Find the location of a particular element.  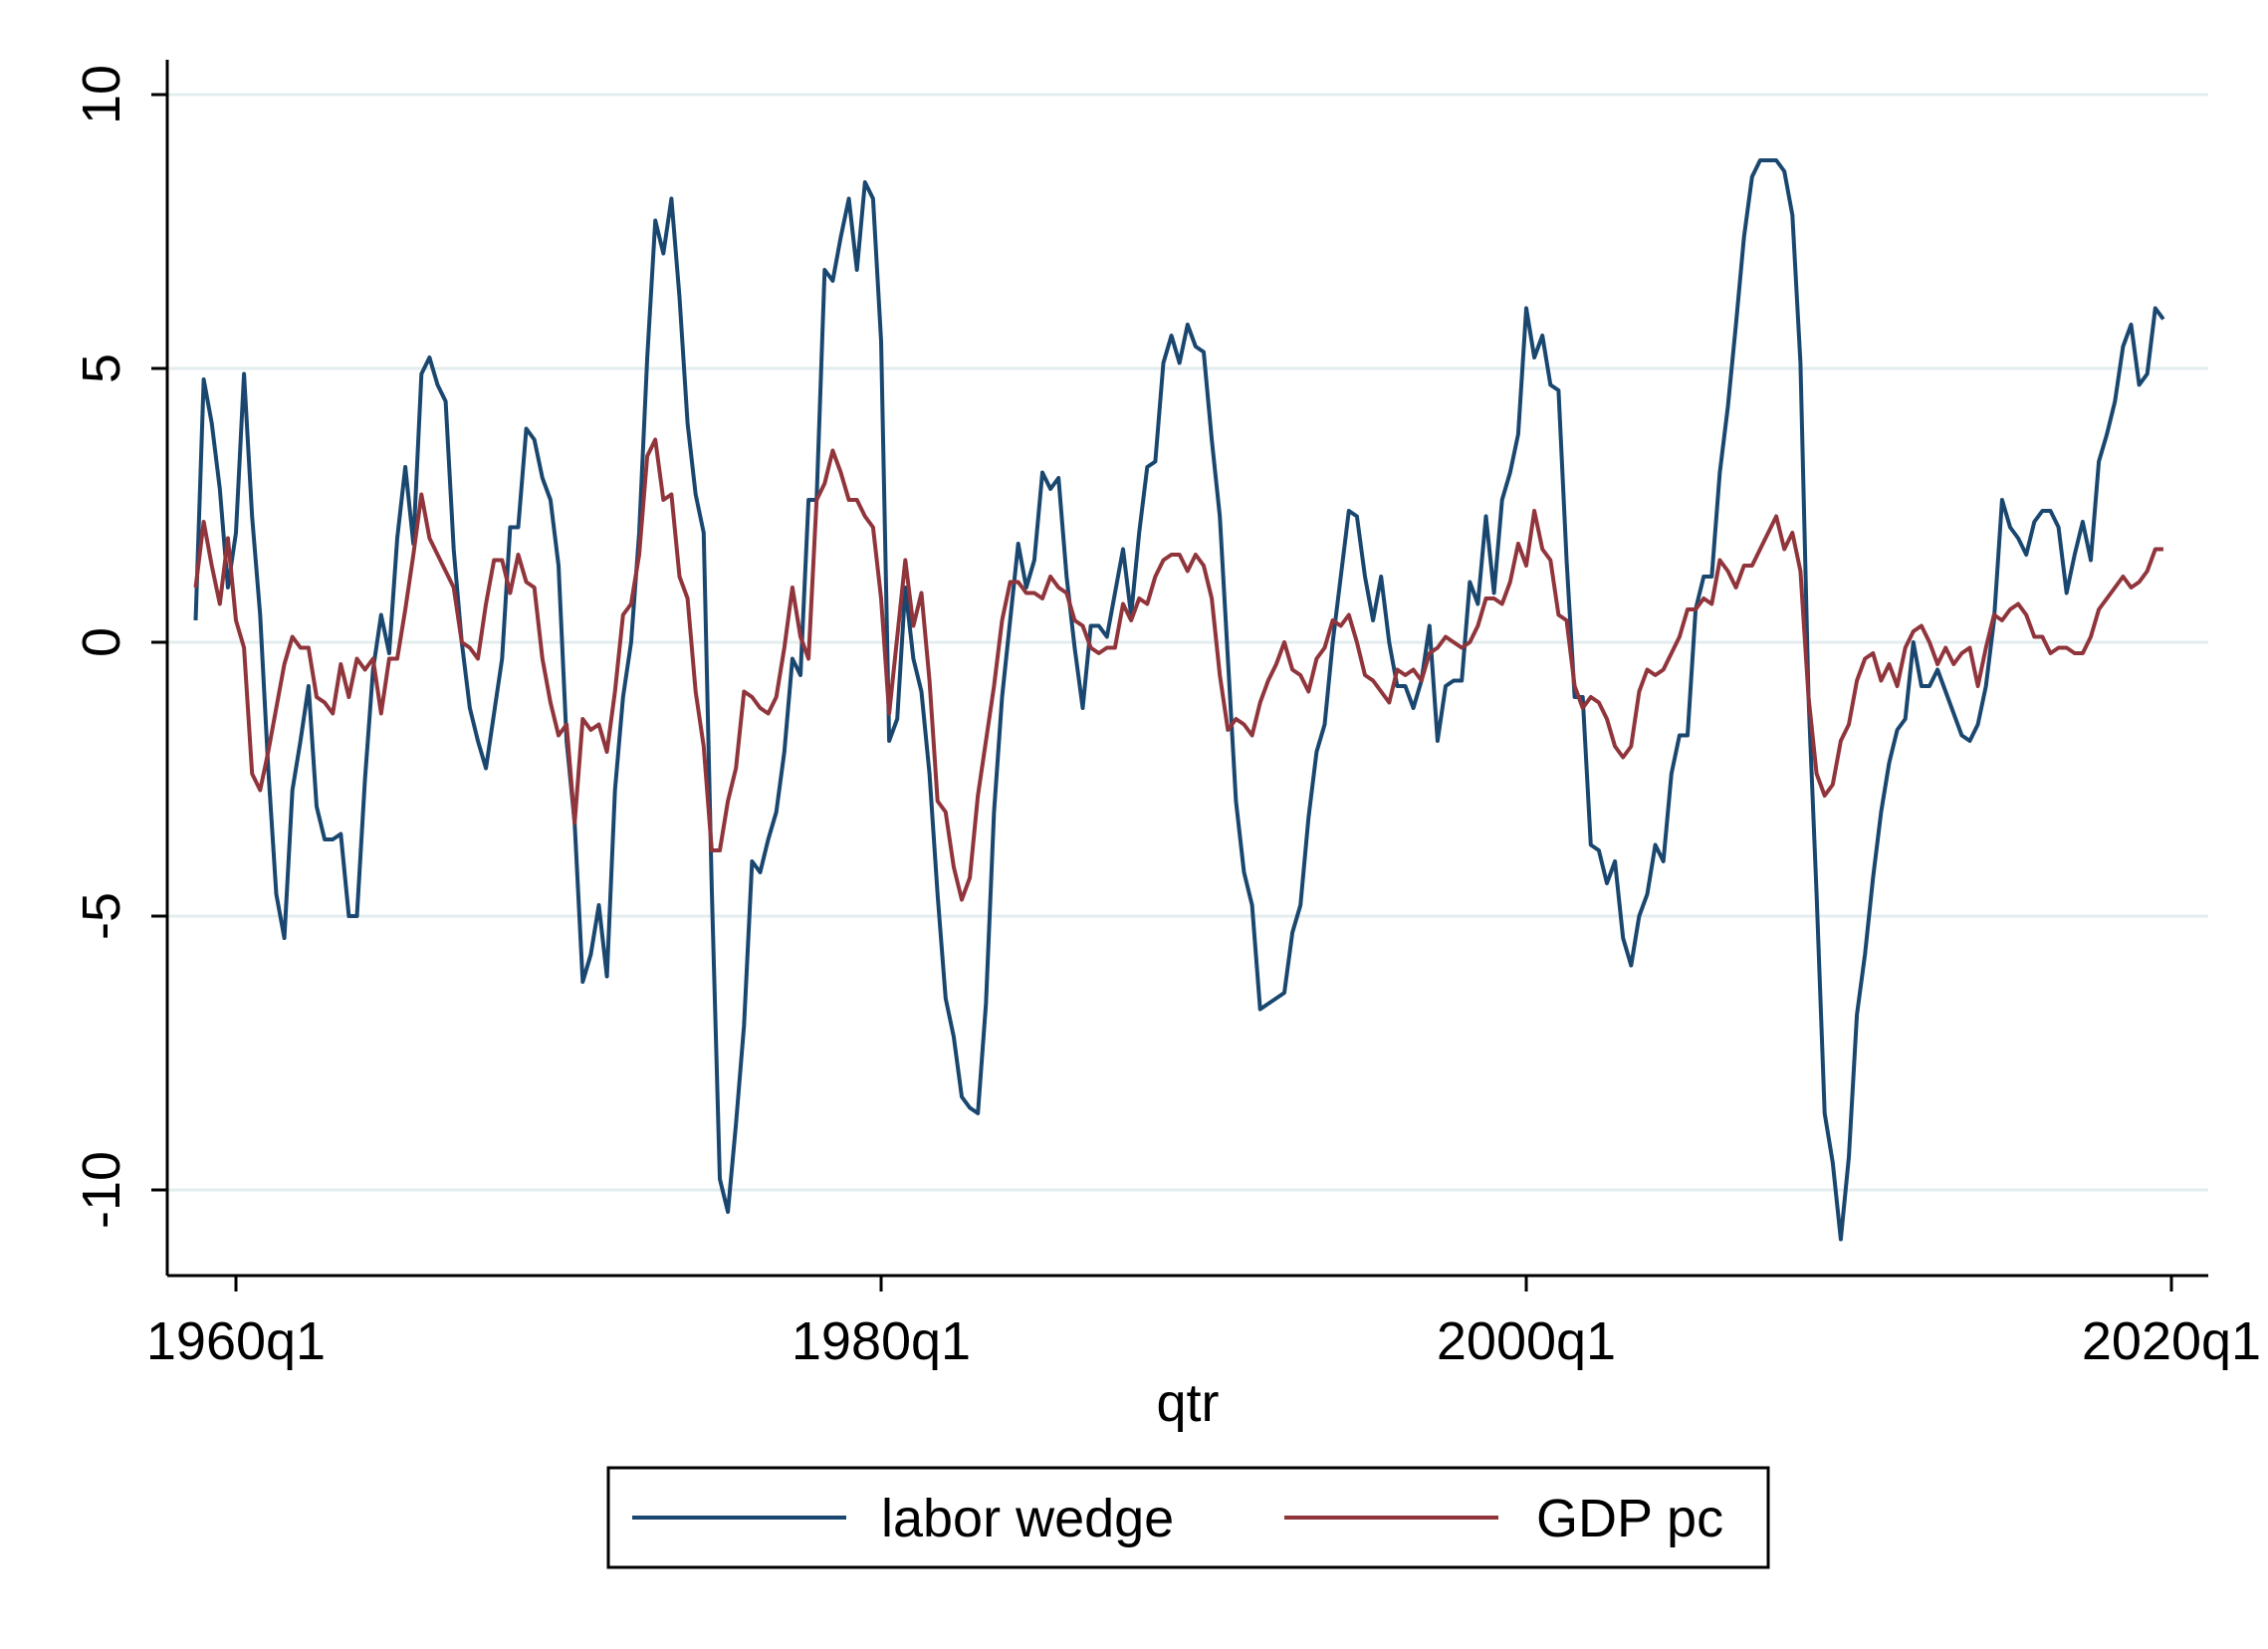

x-tick-label: 1960q1 is located at coordinates (236, 1341).